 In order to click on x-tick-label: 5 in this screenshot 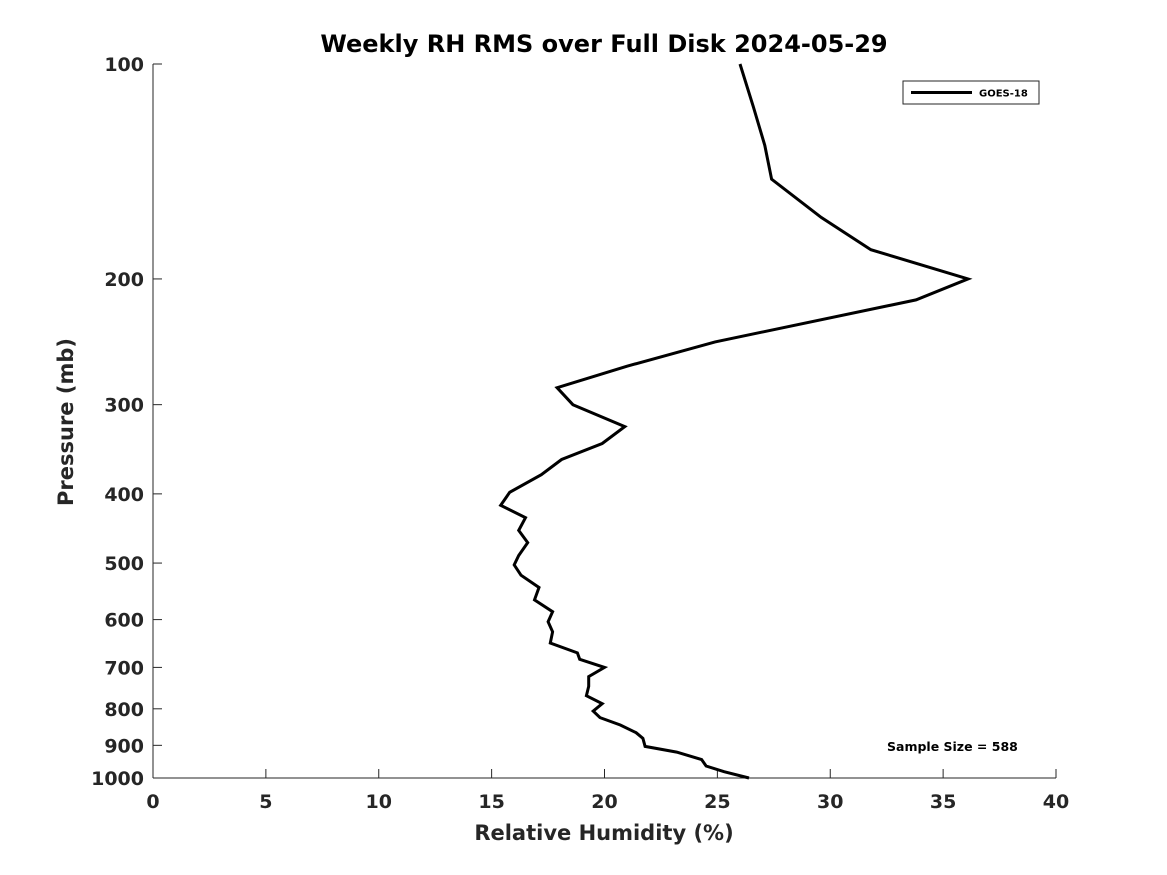, I will do `click(265, 802)`.